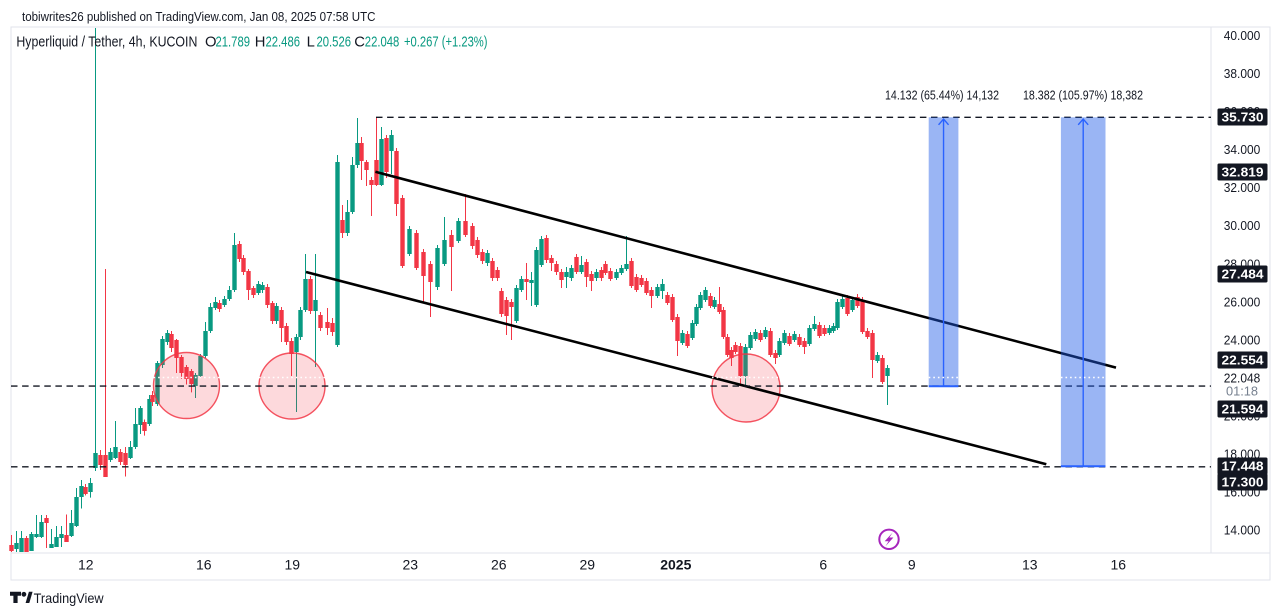 This screenshot has width=1281, height=615. I want to click on svg-text: 23, so click(411, 565).